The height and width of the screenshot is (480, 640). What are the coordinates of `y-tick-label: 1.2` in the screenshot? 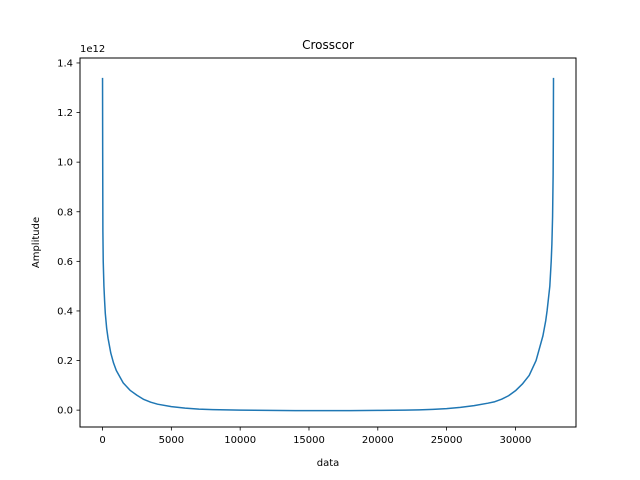 It's located at (65, 113).